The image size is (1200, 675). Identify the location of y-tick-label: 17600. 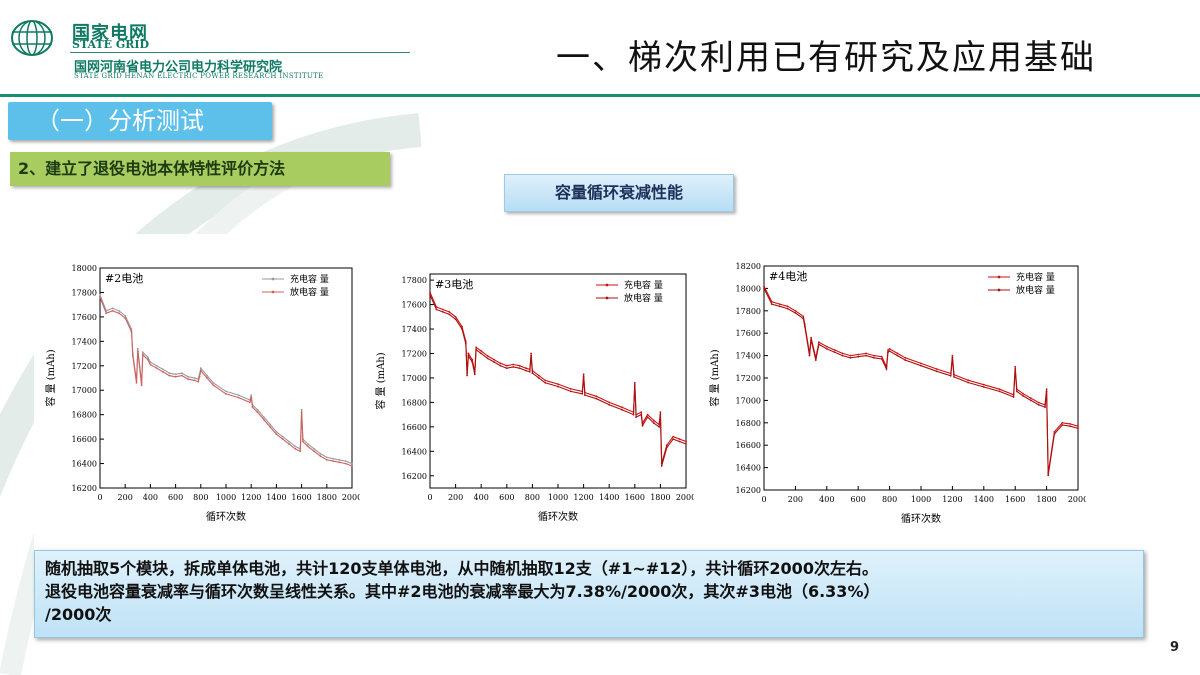
(414, 305).